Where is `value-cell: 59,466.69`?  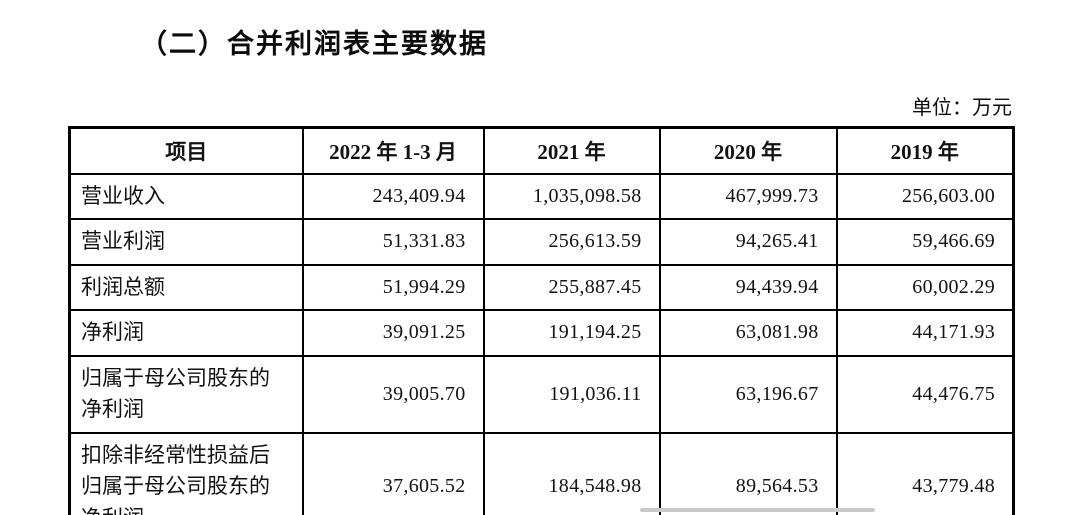 value-cell: 59,466.69 is located at coordinates (925, 242).